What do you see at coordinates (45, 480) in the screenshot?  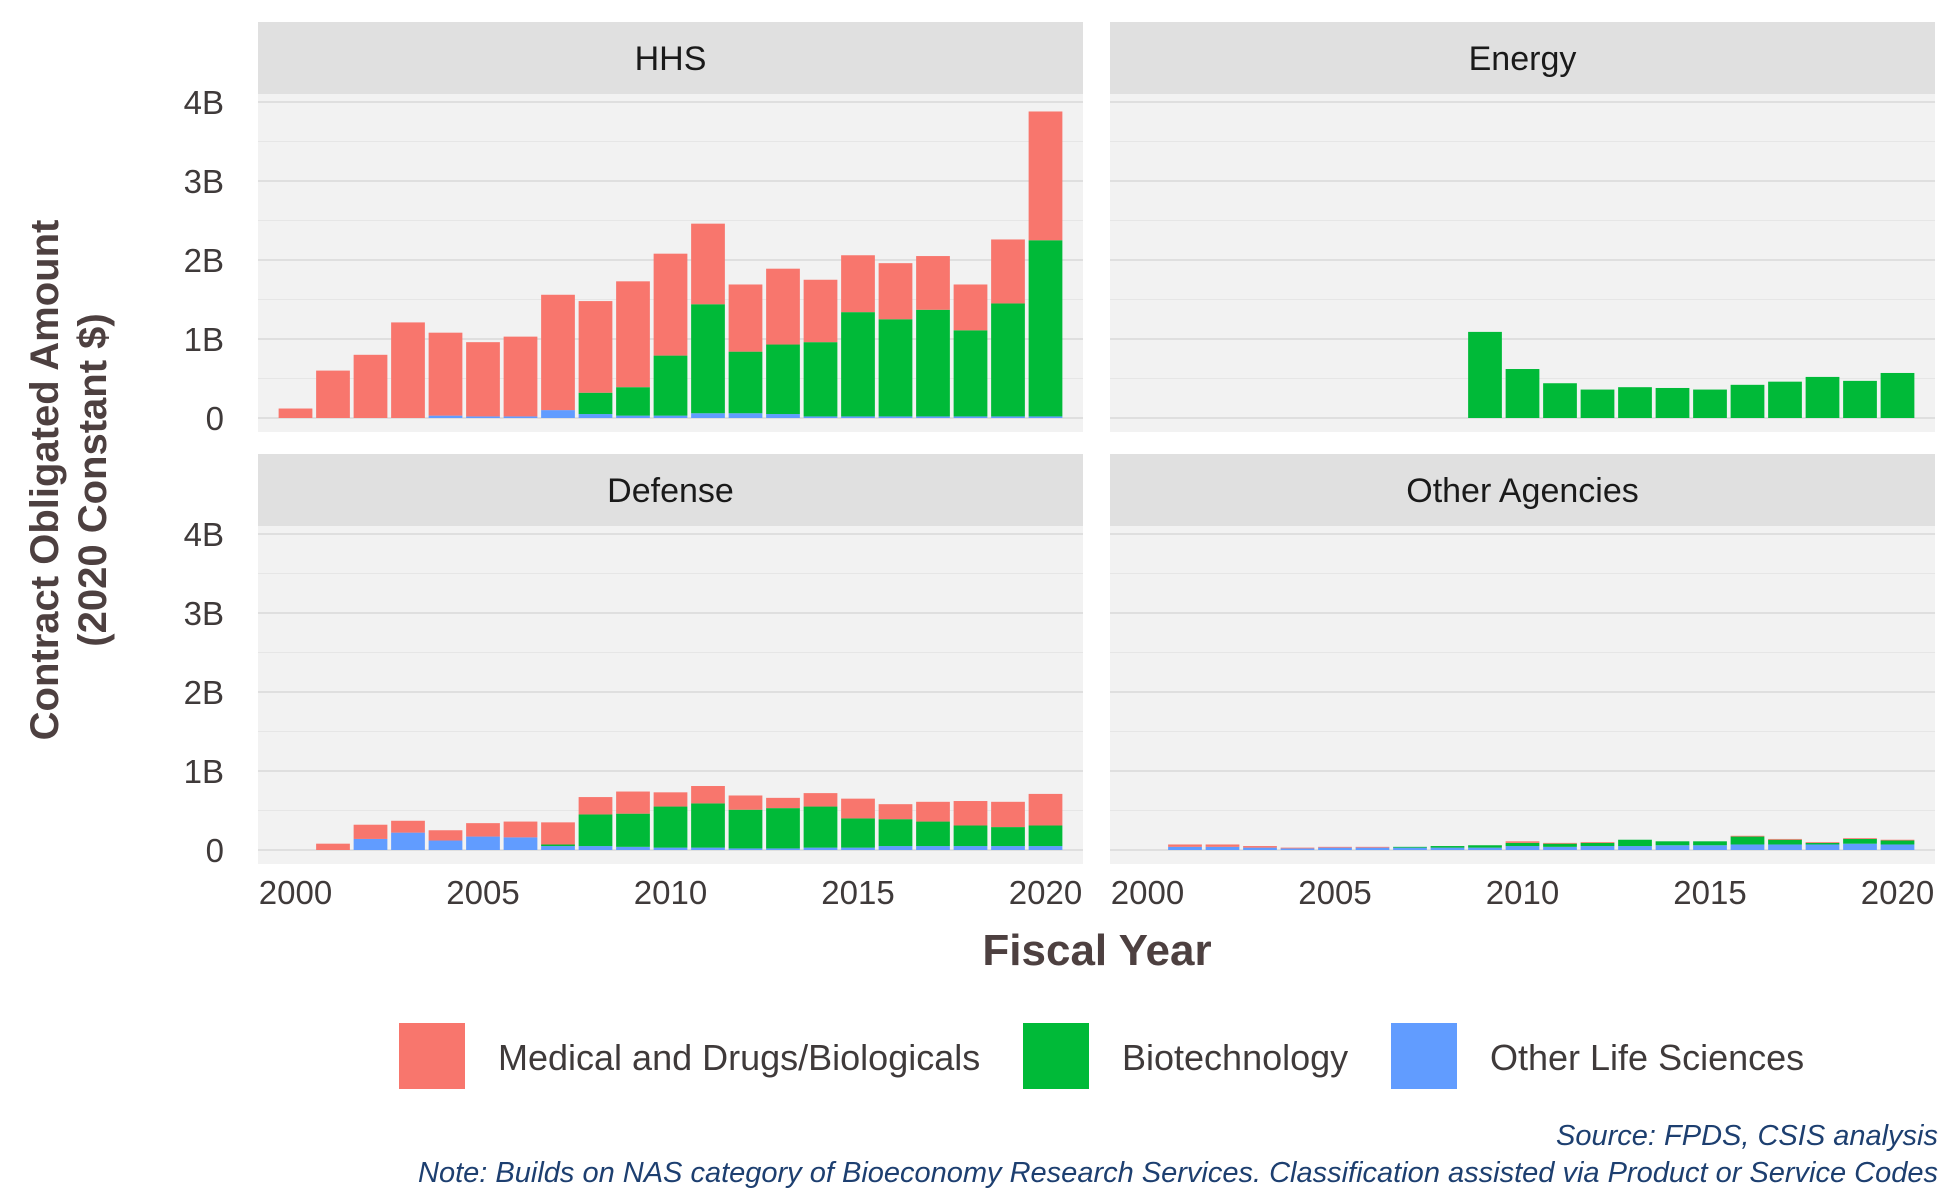 I see `y-axis-title-line1: Contract Obligated Amount` at bounding box center [45, 480].